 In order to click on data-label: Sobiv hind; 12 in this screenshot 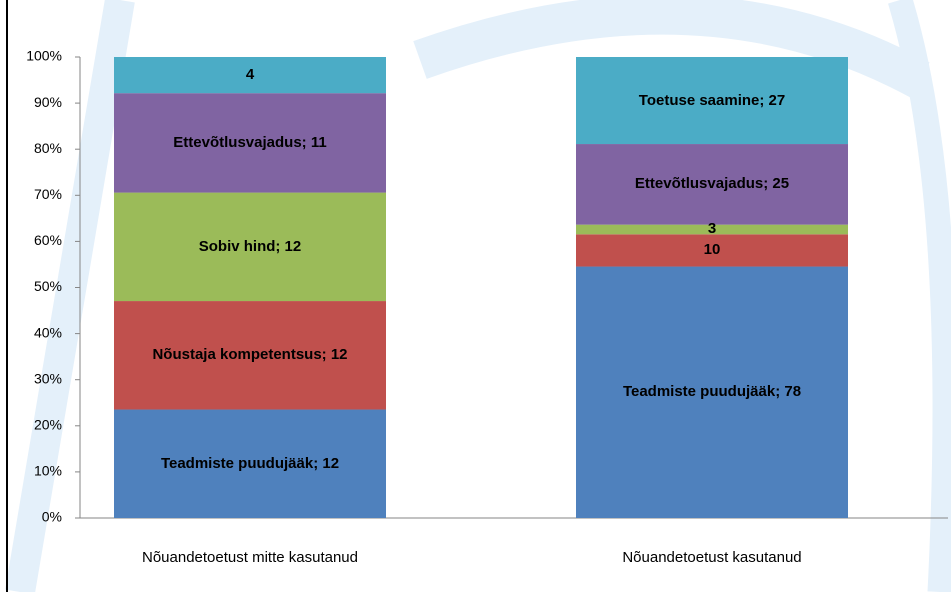, I will do `click(250, 246)`.